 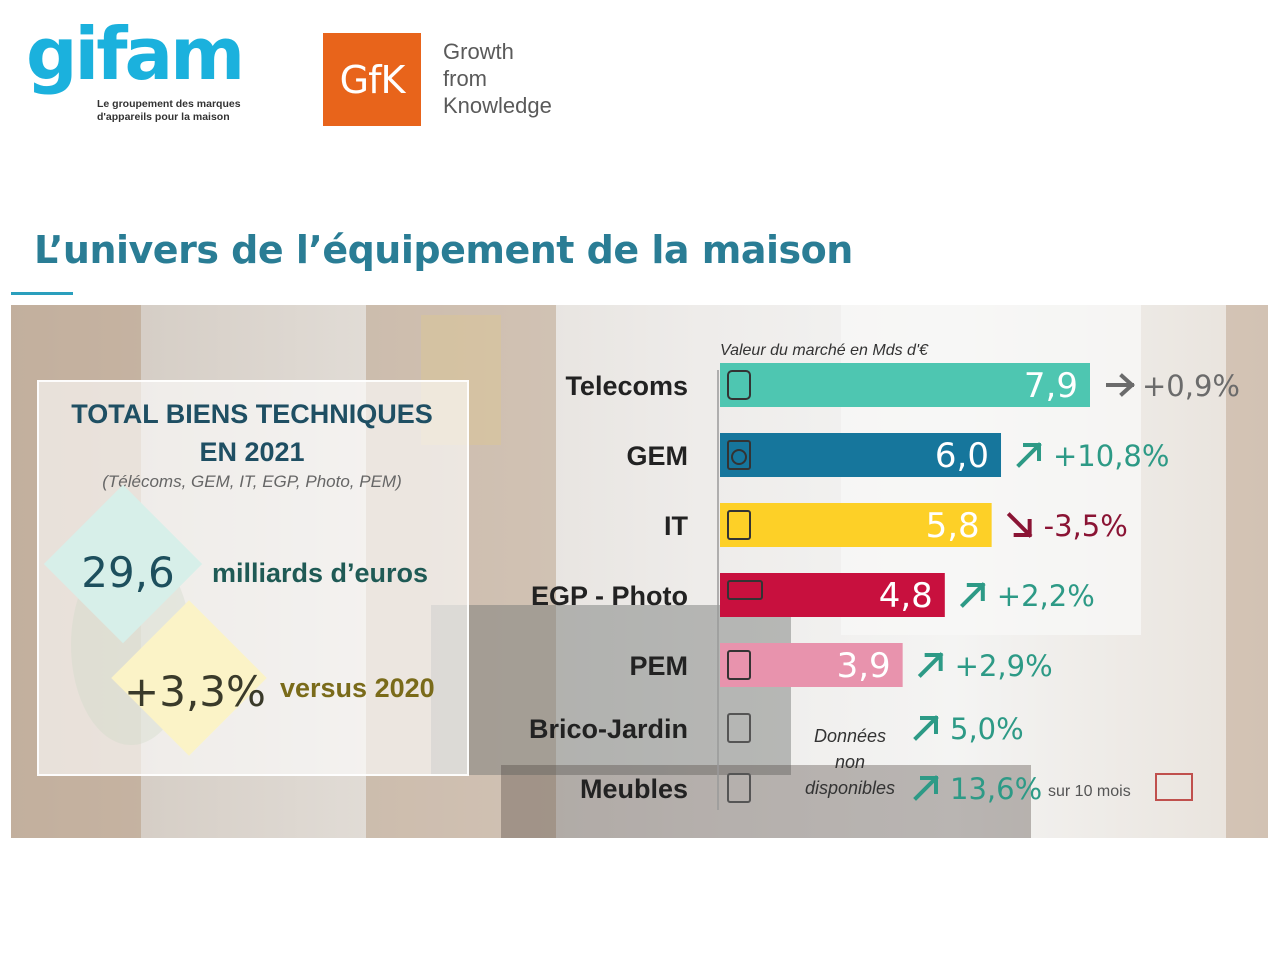 What do you see at coordinates (850, 736) in the screenshot?
I see `missing-data-note: Données` at bounding box center [850, 736].